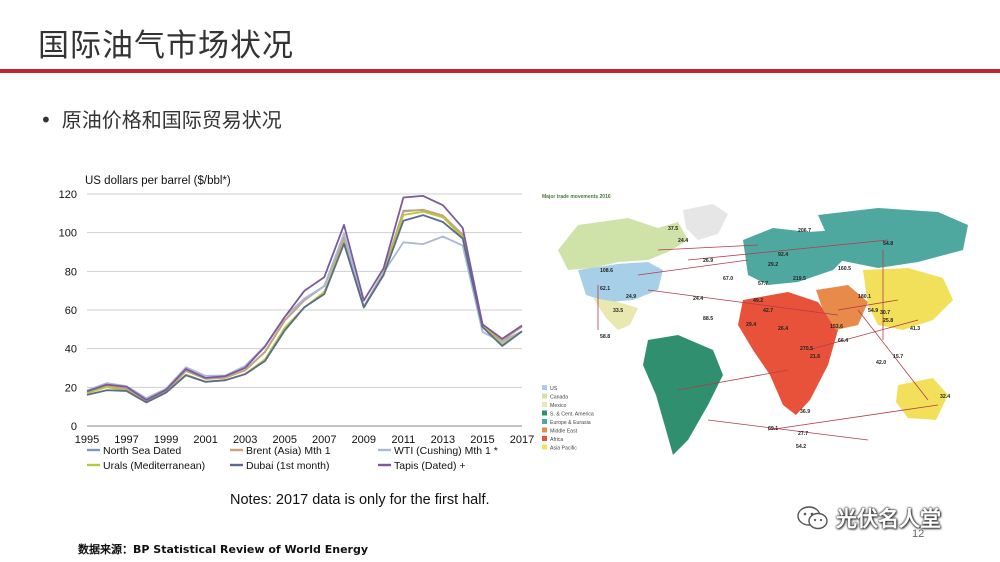 Image resolution: width=1000 pixels, height=562 pixels. What do you see at coordinates (559, 398) in the screenshot?
I see `map-legend-label: Canada` at bounding box center [559, 398].